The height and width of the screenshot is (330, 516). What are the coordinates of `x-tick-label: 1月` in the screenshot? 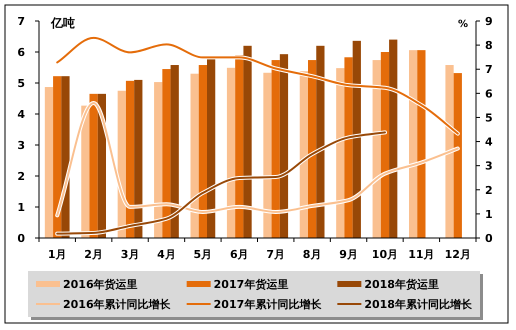 It's located at (57, 254).